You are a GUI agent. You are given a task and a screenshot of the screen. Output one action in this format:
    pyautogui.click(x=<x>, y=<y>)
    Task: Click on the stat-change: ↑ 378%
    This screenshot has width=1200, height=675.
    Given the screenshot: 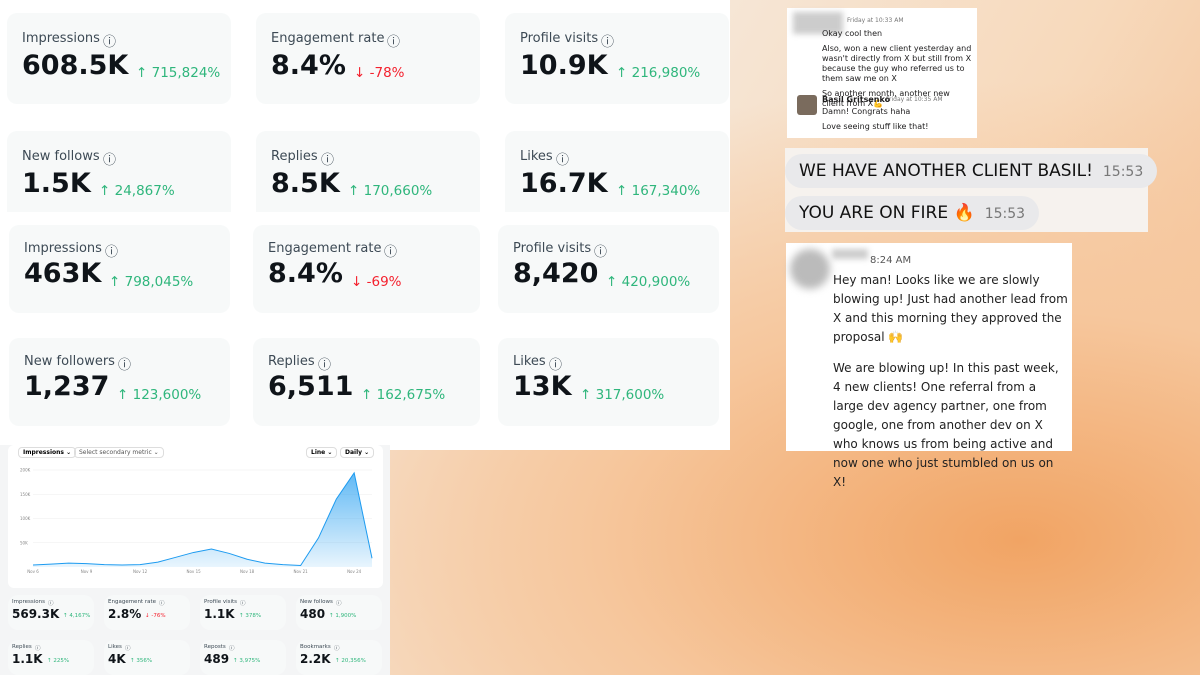 What is the action you would take?
    pyautogui.click(x=250, y=616)
    